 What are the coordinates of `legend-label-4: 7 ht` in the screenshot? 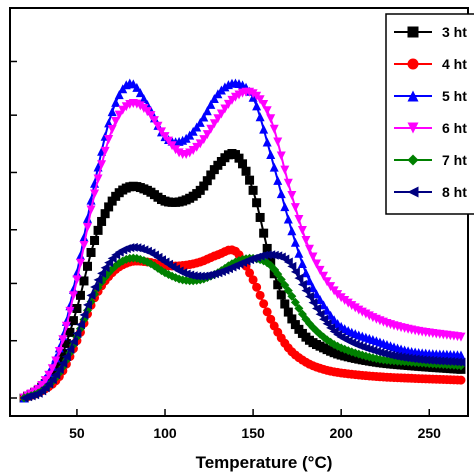 It's located at (454, 160).